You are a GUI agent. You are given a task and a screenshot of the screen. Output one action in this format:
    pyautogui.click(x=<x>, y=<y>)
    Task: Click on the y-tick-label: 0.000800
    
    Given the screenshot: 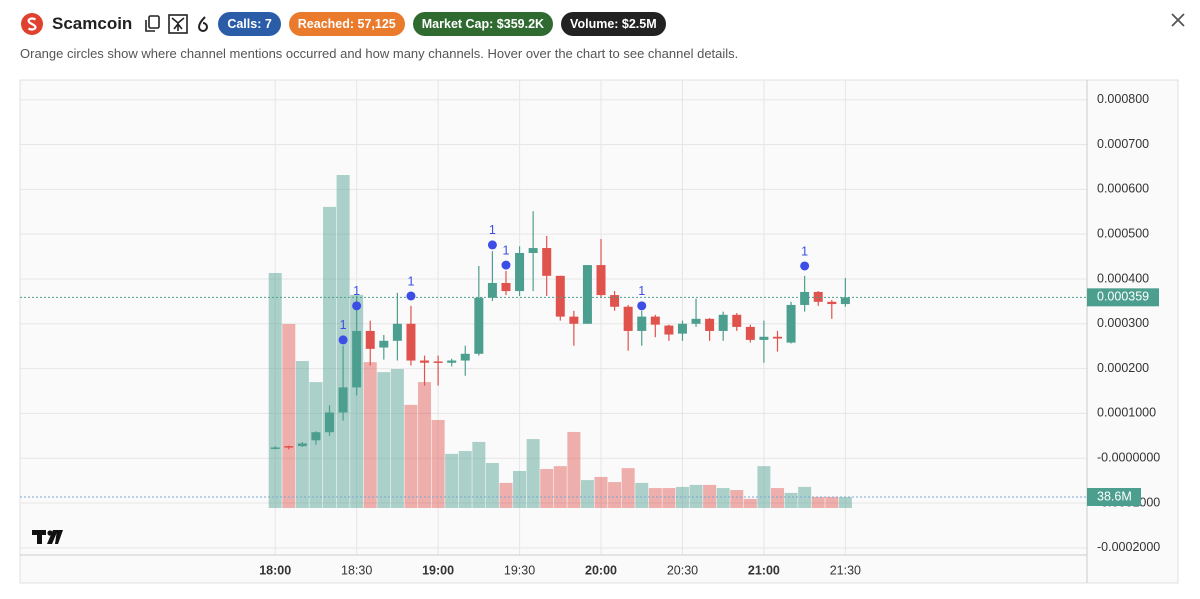 What is the action you would take?
    pyautogui.click(x=1123, y=99)
    